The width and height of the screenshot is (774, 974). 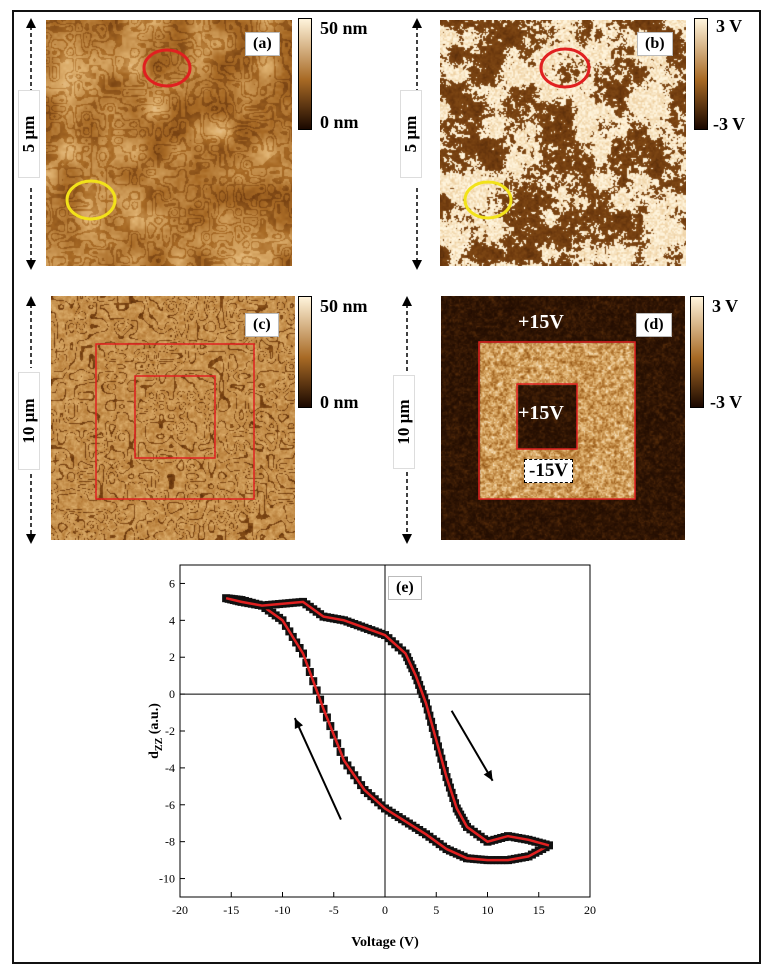 What do you see at coordinates (339, 122) in the screenshot?
I see `colorbar-min-a: 0 nm` at bounding box center [339, 122].